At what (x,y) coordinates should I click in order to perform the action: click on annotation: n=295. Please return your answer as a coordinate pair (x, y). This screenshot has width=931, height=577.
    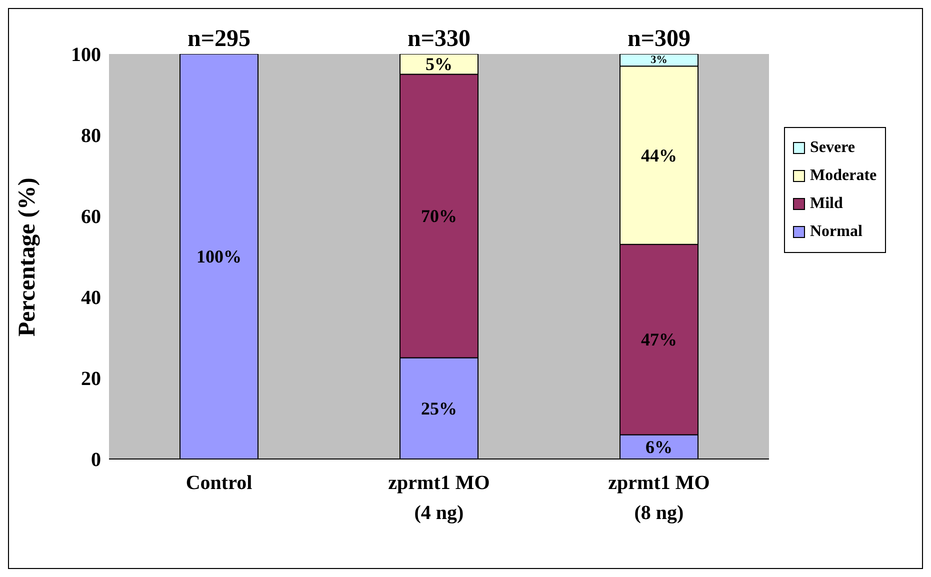
    Looking at the image, I should click on (219, 39).